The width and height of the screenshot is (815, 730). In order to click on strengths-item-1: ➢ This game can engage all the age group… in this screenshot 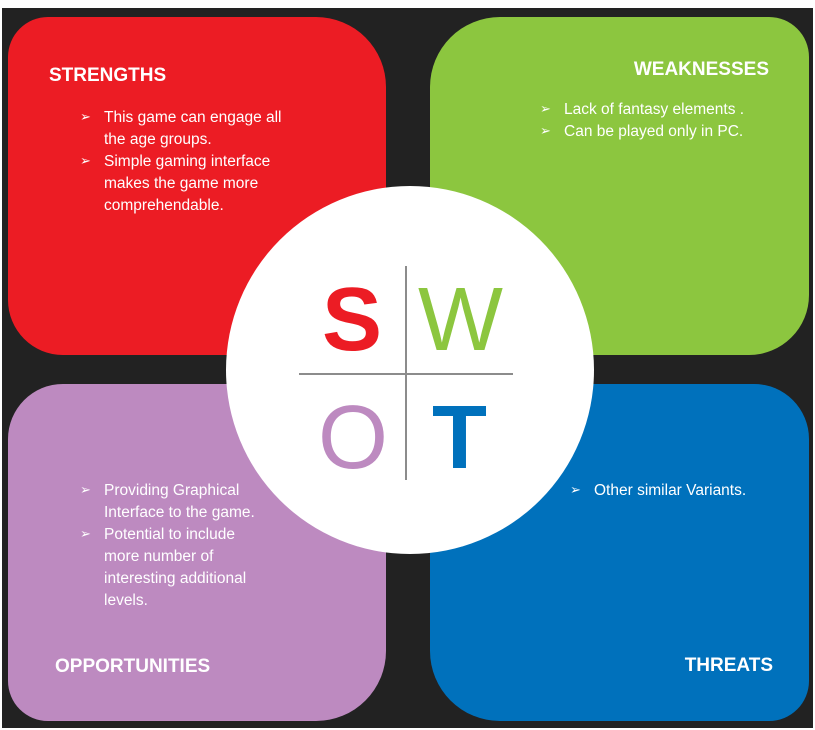, I will do `click(200, 129)`.